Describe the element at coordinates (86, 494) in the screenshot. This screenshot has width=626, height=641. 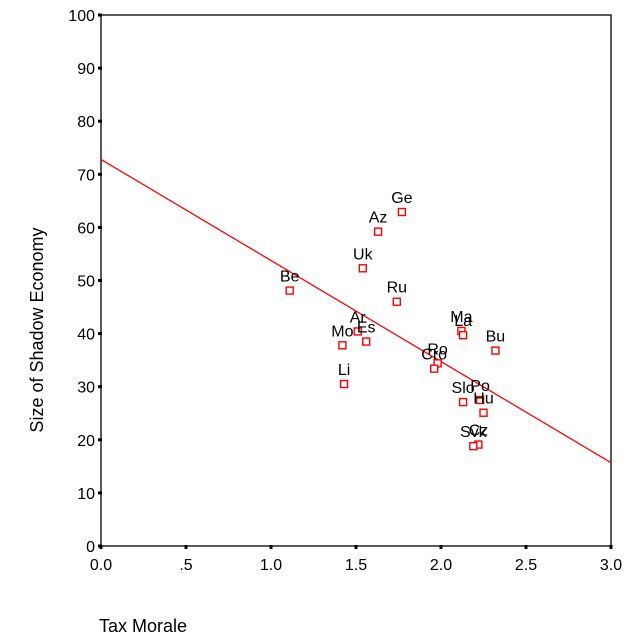
I see `y-tick-label: 10` at that location.